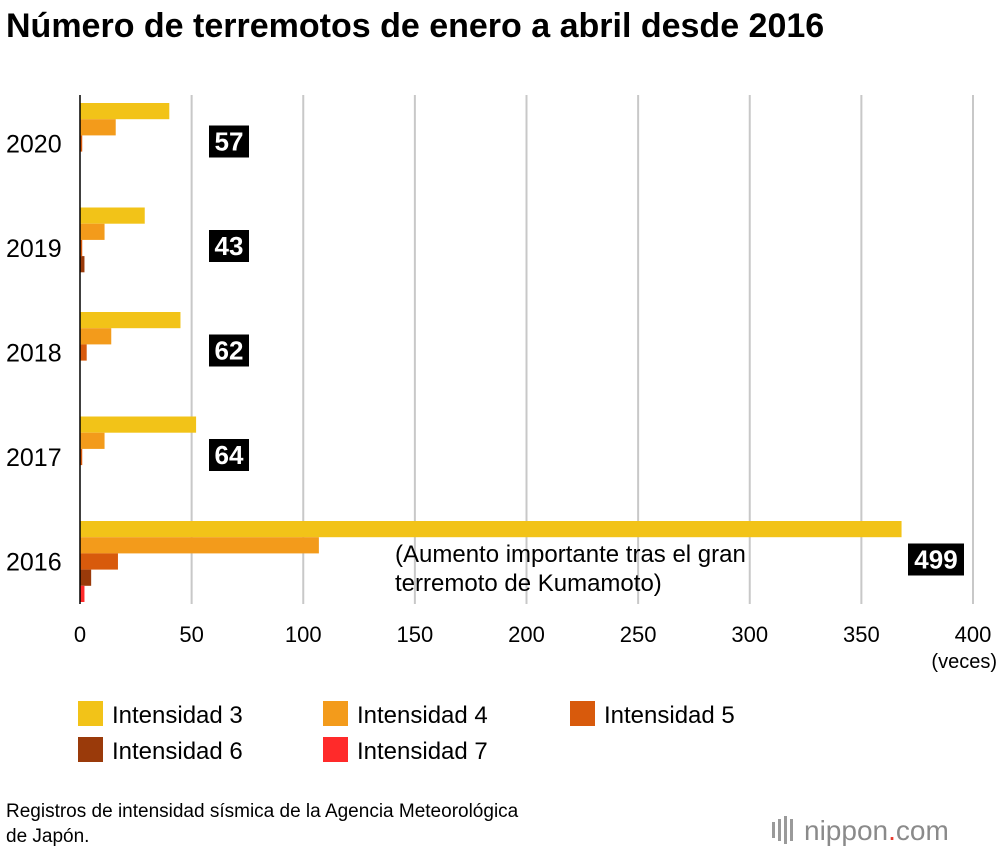 The height and width of the screenshot is (854, 1000). Describe the element at coordinates (638, 634) in the screenshot. I see `x-tick-label: 250` at that location.